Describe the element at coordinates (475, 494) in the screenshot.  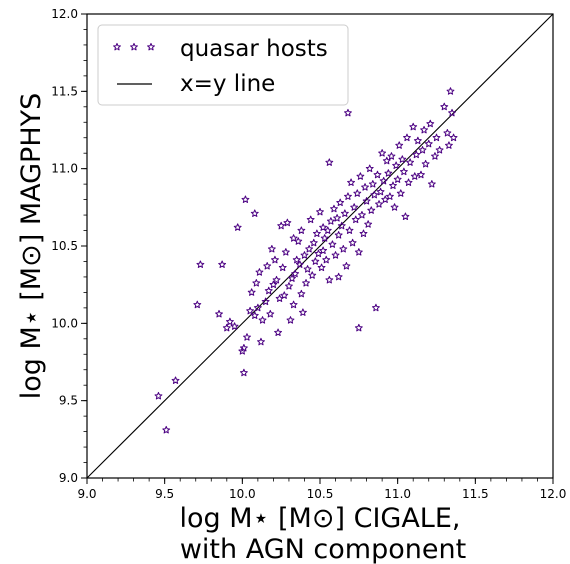
I see `x-tick-label: 11.5` at that location.